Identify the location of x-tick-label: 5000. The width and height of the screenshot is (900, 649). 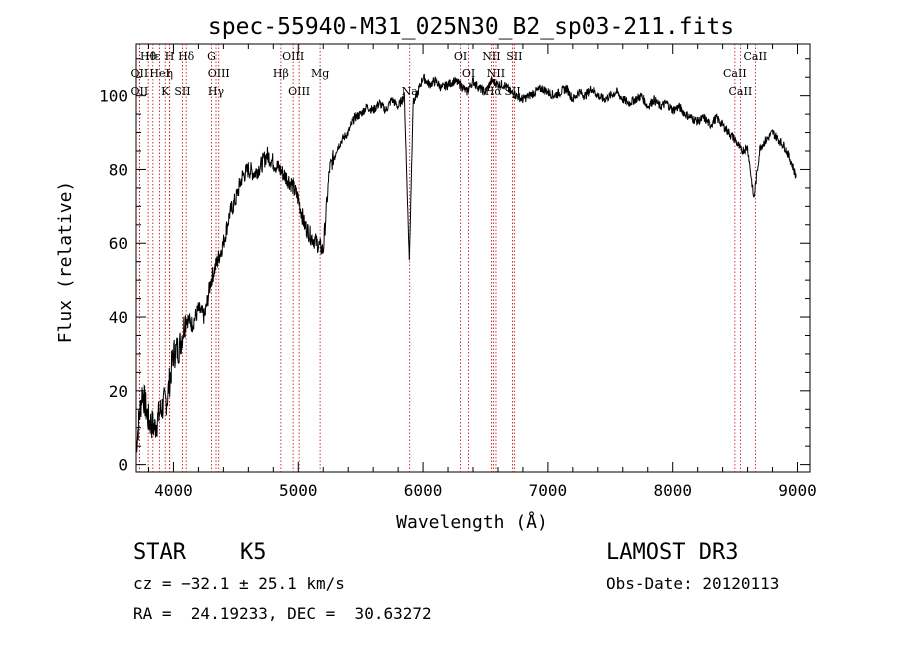
(298, 490).